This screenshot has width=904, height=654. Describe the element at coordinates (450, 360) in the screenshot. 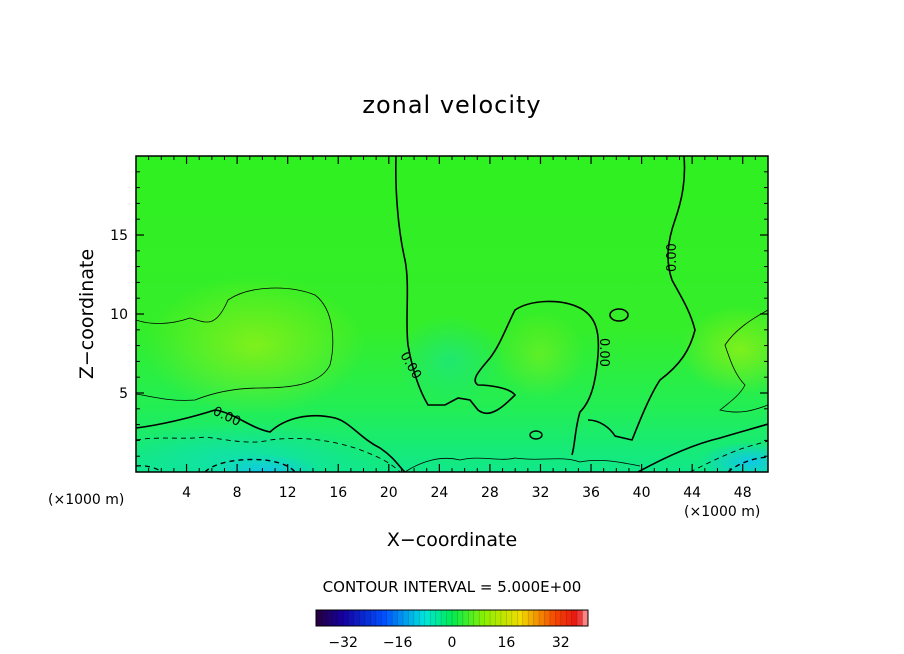

I see `negative-anomaly-mid` at that location.